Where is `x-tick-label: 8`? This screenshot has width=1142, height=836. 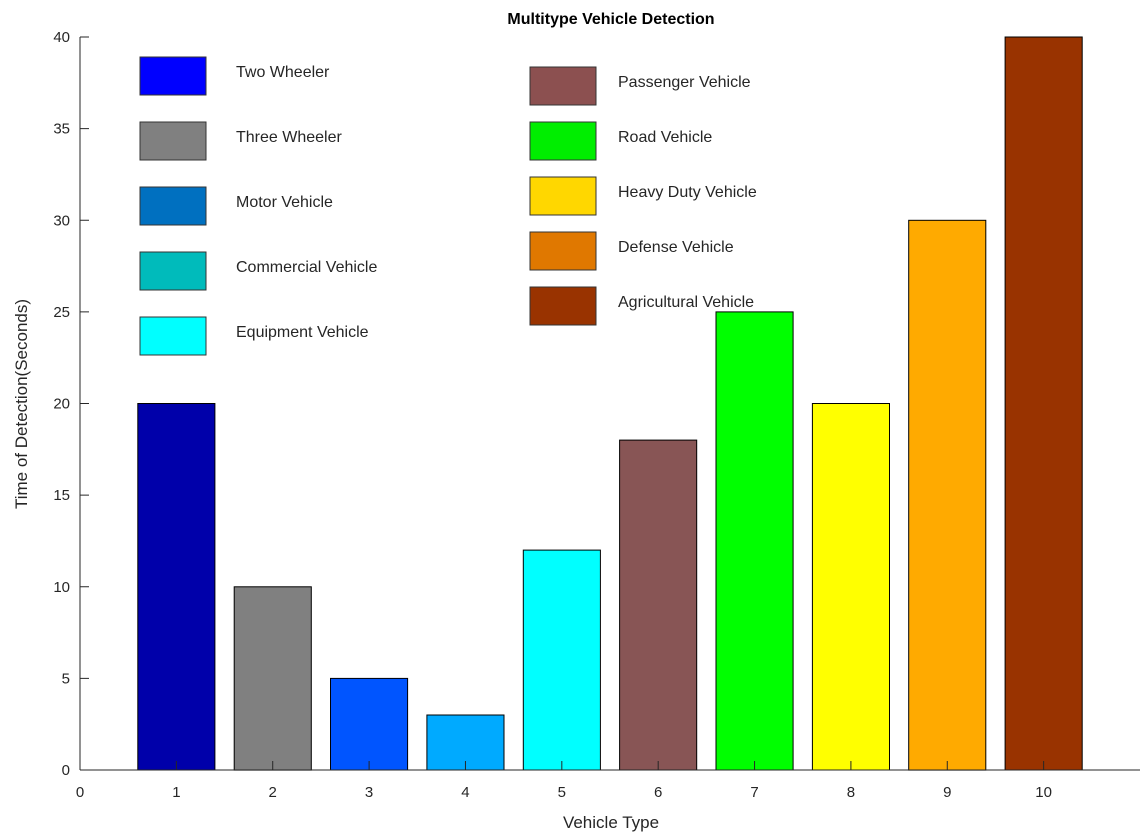 x-tick-label: 8 is located at coordinates (851, 792).